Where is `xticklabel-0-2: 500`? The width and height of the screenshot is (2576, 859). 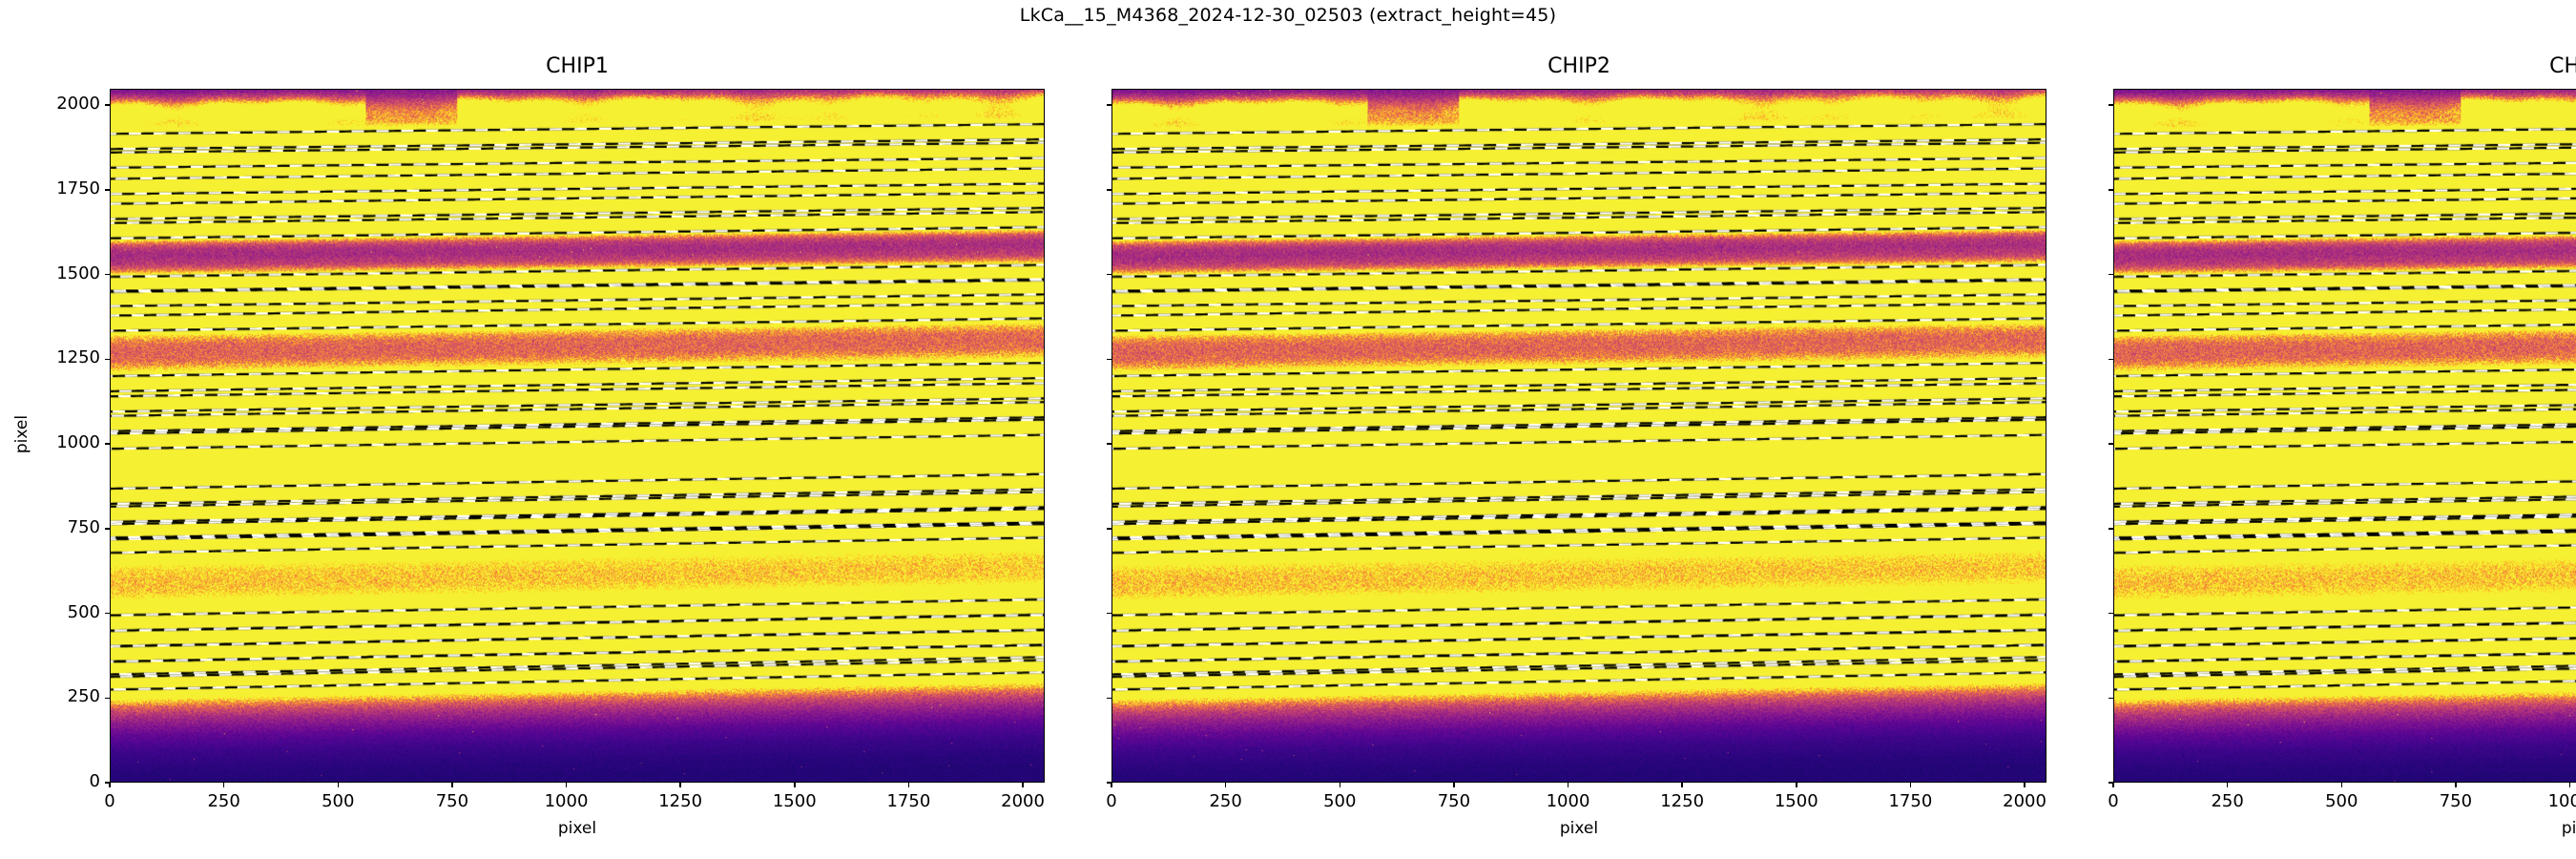 xticklabel-0-2: 500 is located at coordinates (338, 801).